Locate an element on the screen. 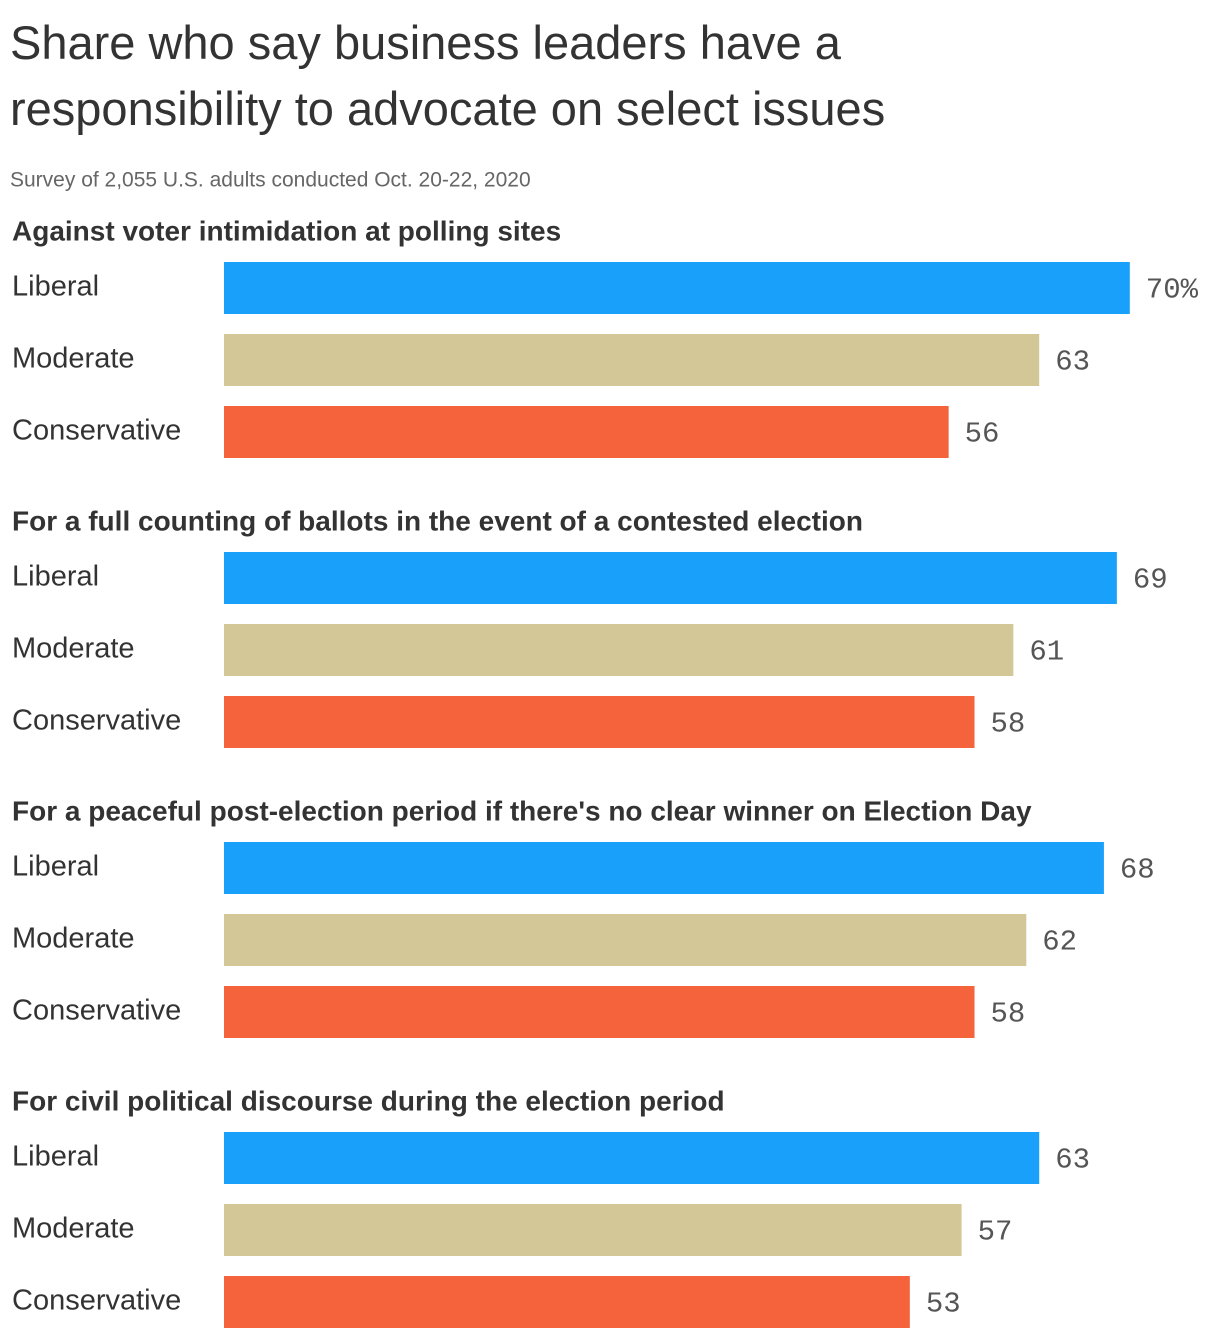  value-label: 69 is located at coordinates (1150, 580).